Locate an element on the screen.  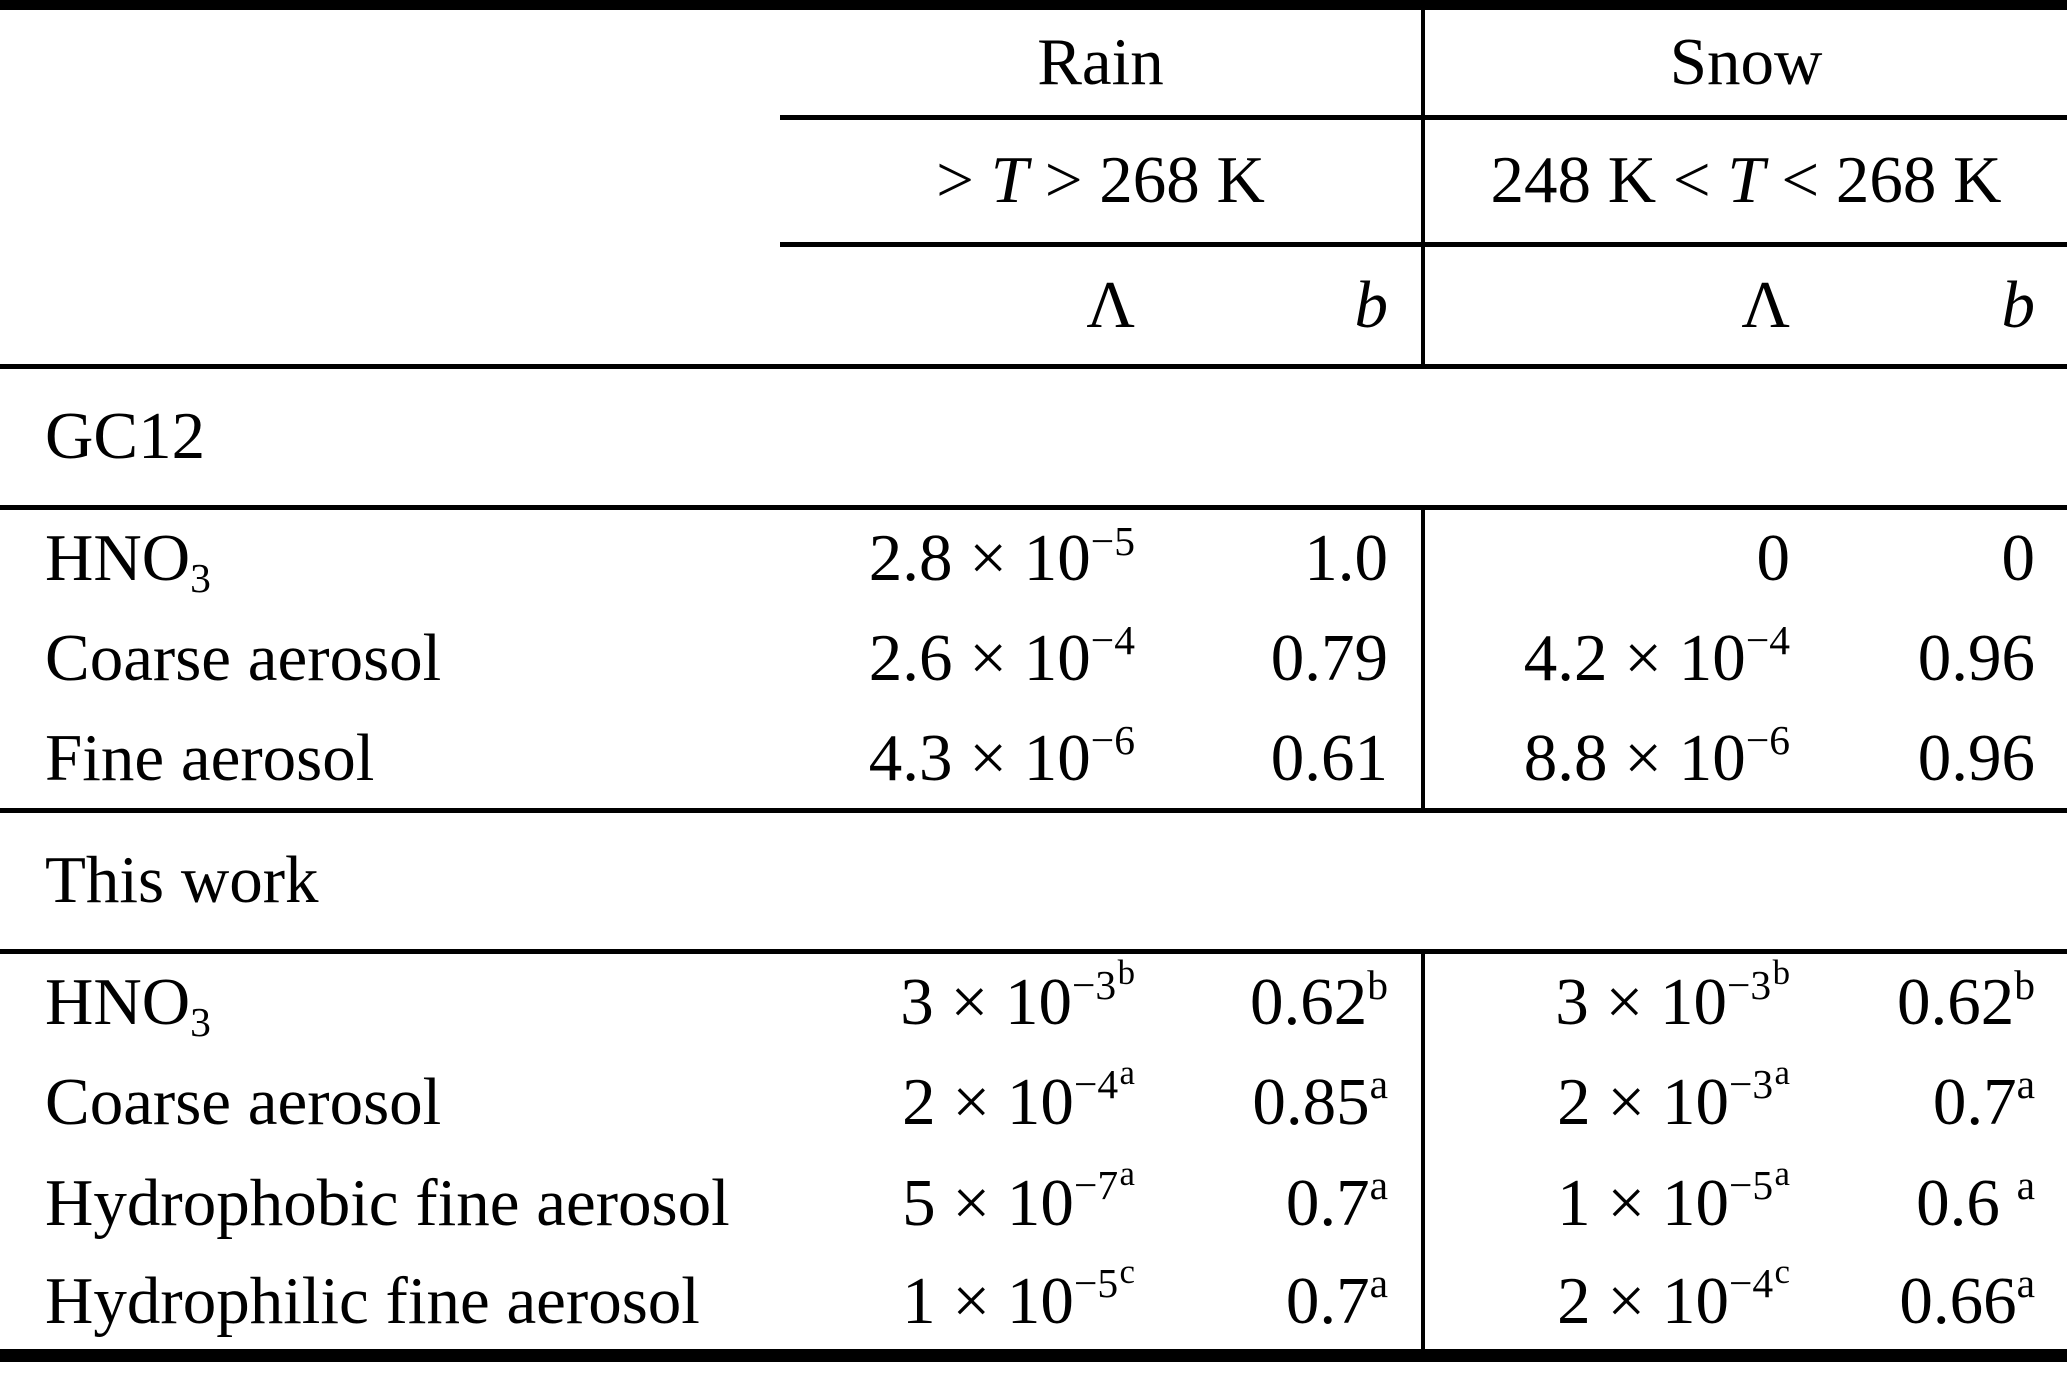
value-snow-lambda: 4.2 × 10⁻⁴ is located at coordinates (1606, 658).